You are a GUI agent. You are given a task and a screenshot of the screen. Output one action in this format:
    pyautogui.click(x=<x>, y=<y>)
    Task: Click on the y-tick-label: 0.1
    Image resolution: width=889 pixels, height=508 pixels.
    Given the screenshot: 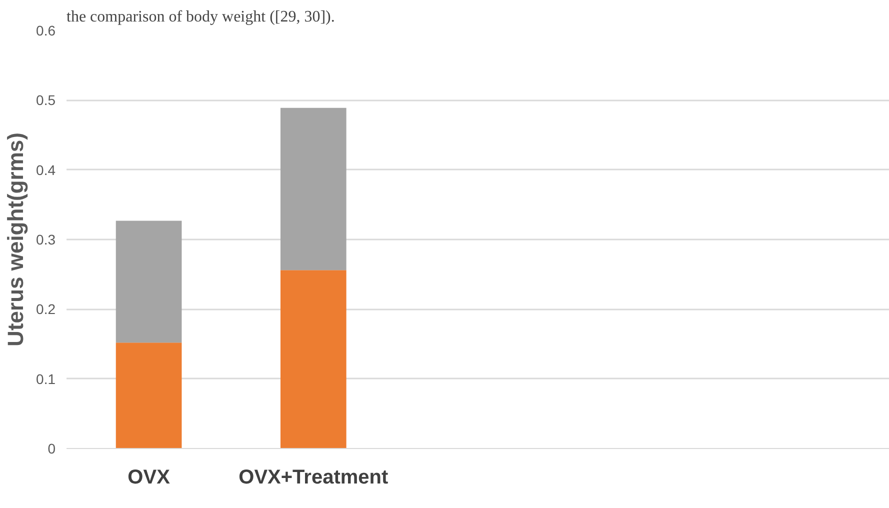 What is the action you would take?
    pyautogui.click(x=46, y=378)
    